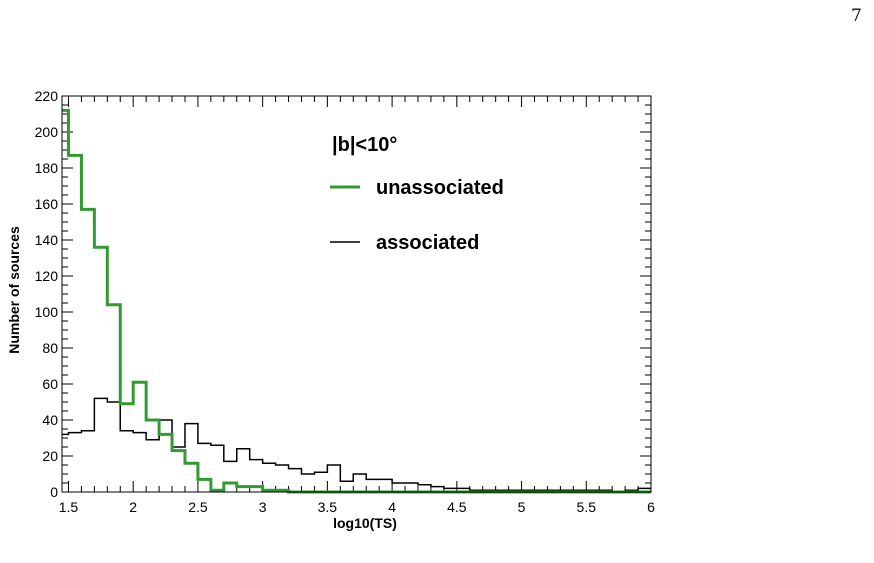 This screenshot has width=874, height=563. I want to click on x-tick-label: 1.5, so click(69, 507).